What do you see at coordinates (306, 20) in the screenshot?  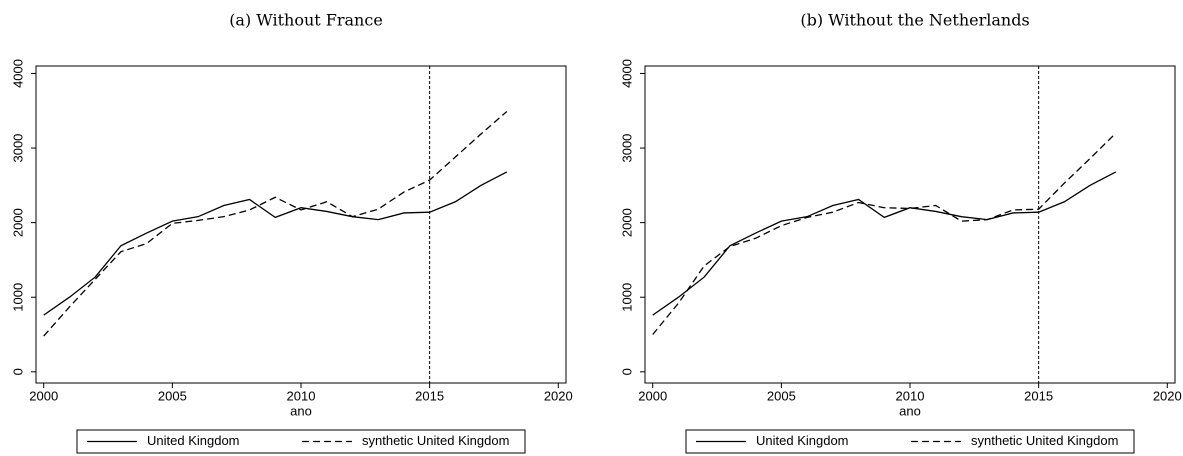 I see `chart-title: (a) Without France` at bounding box center [306, 20].